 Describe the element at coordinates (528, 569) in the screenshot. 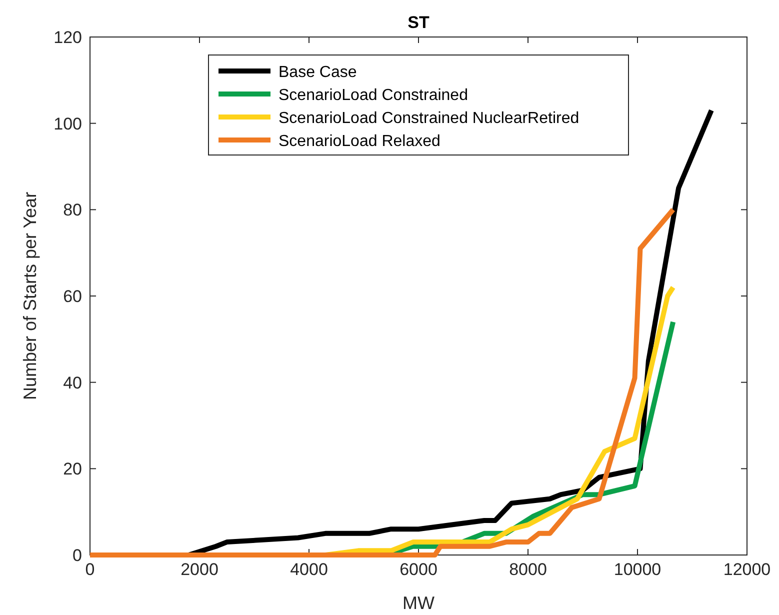

I see `x-tick-label: 8000` at that location.